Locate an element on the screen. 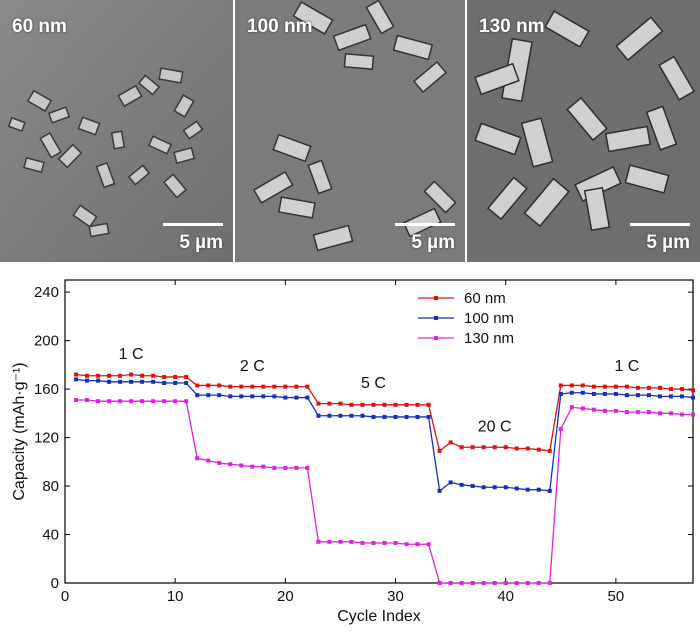  x-tick-label: 30 is located at coordinates (395, 596).